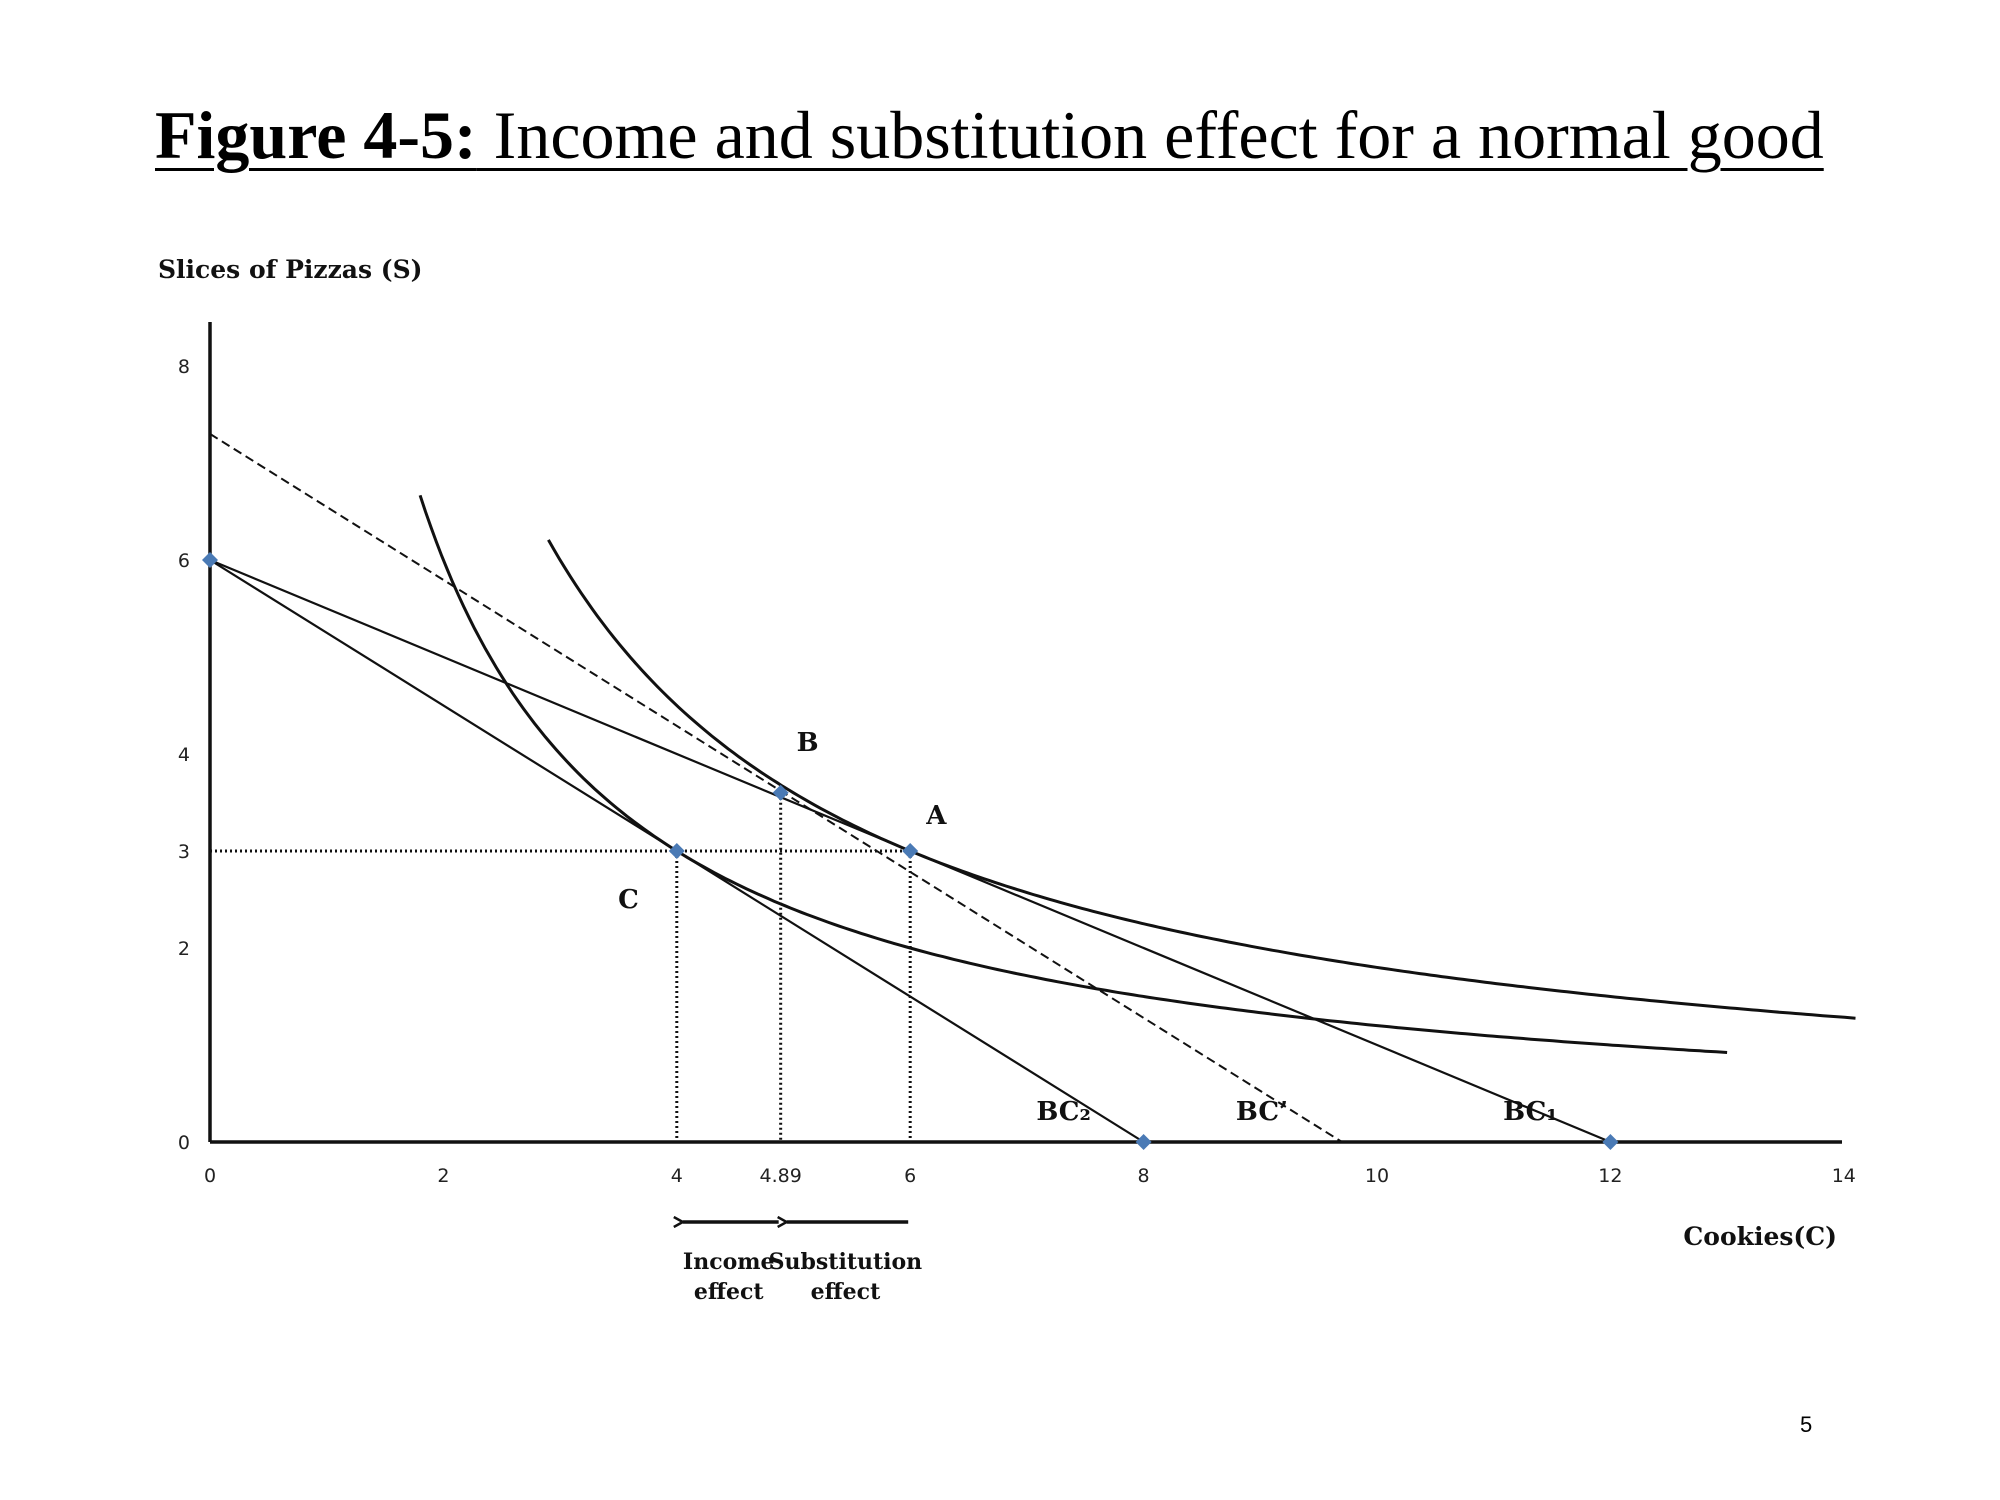 The height and width of the screenshot is (1500, 2000). Describe the element at coordinates (1806, 1424) in the screenshot. I see `page-number: 5` at that location.